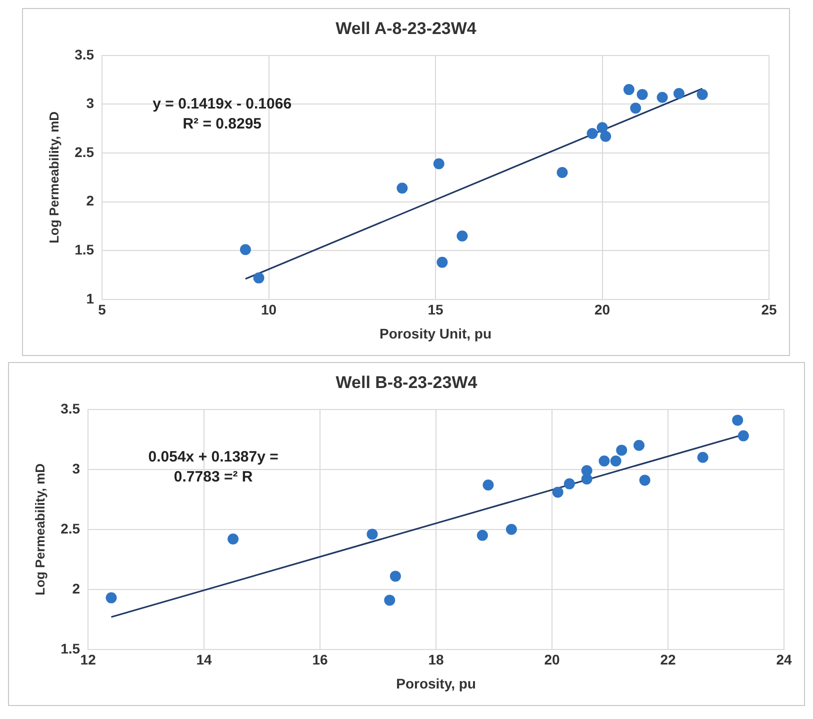  What do you see at coordinates (90, 298) in the screenshot?
I see `y-tick-label: 1` at bounding box center [90, 298].